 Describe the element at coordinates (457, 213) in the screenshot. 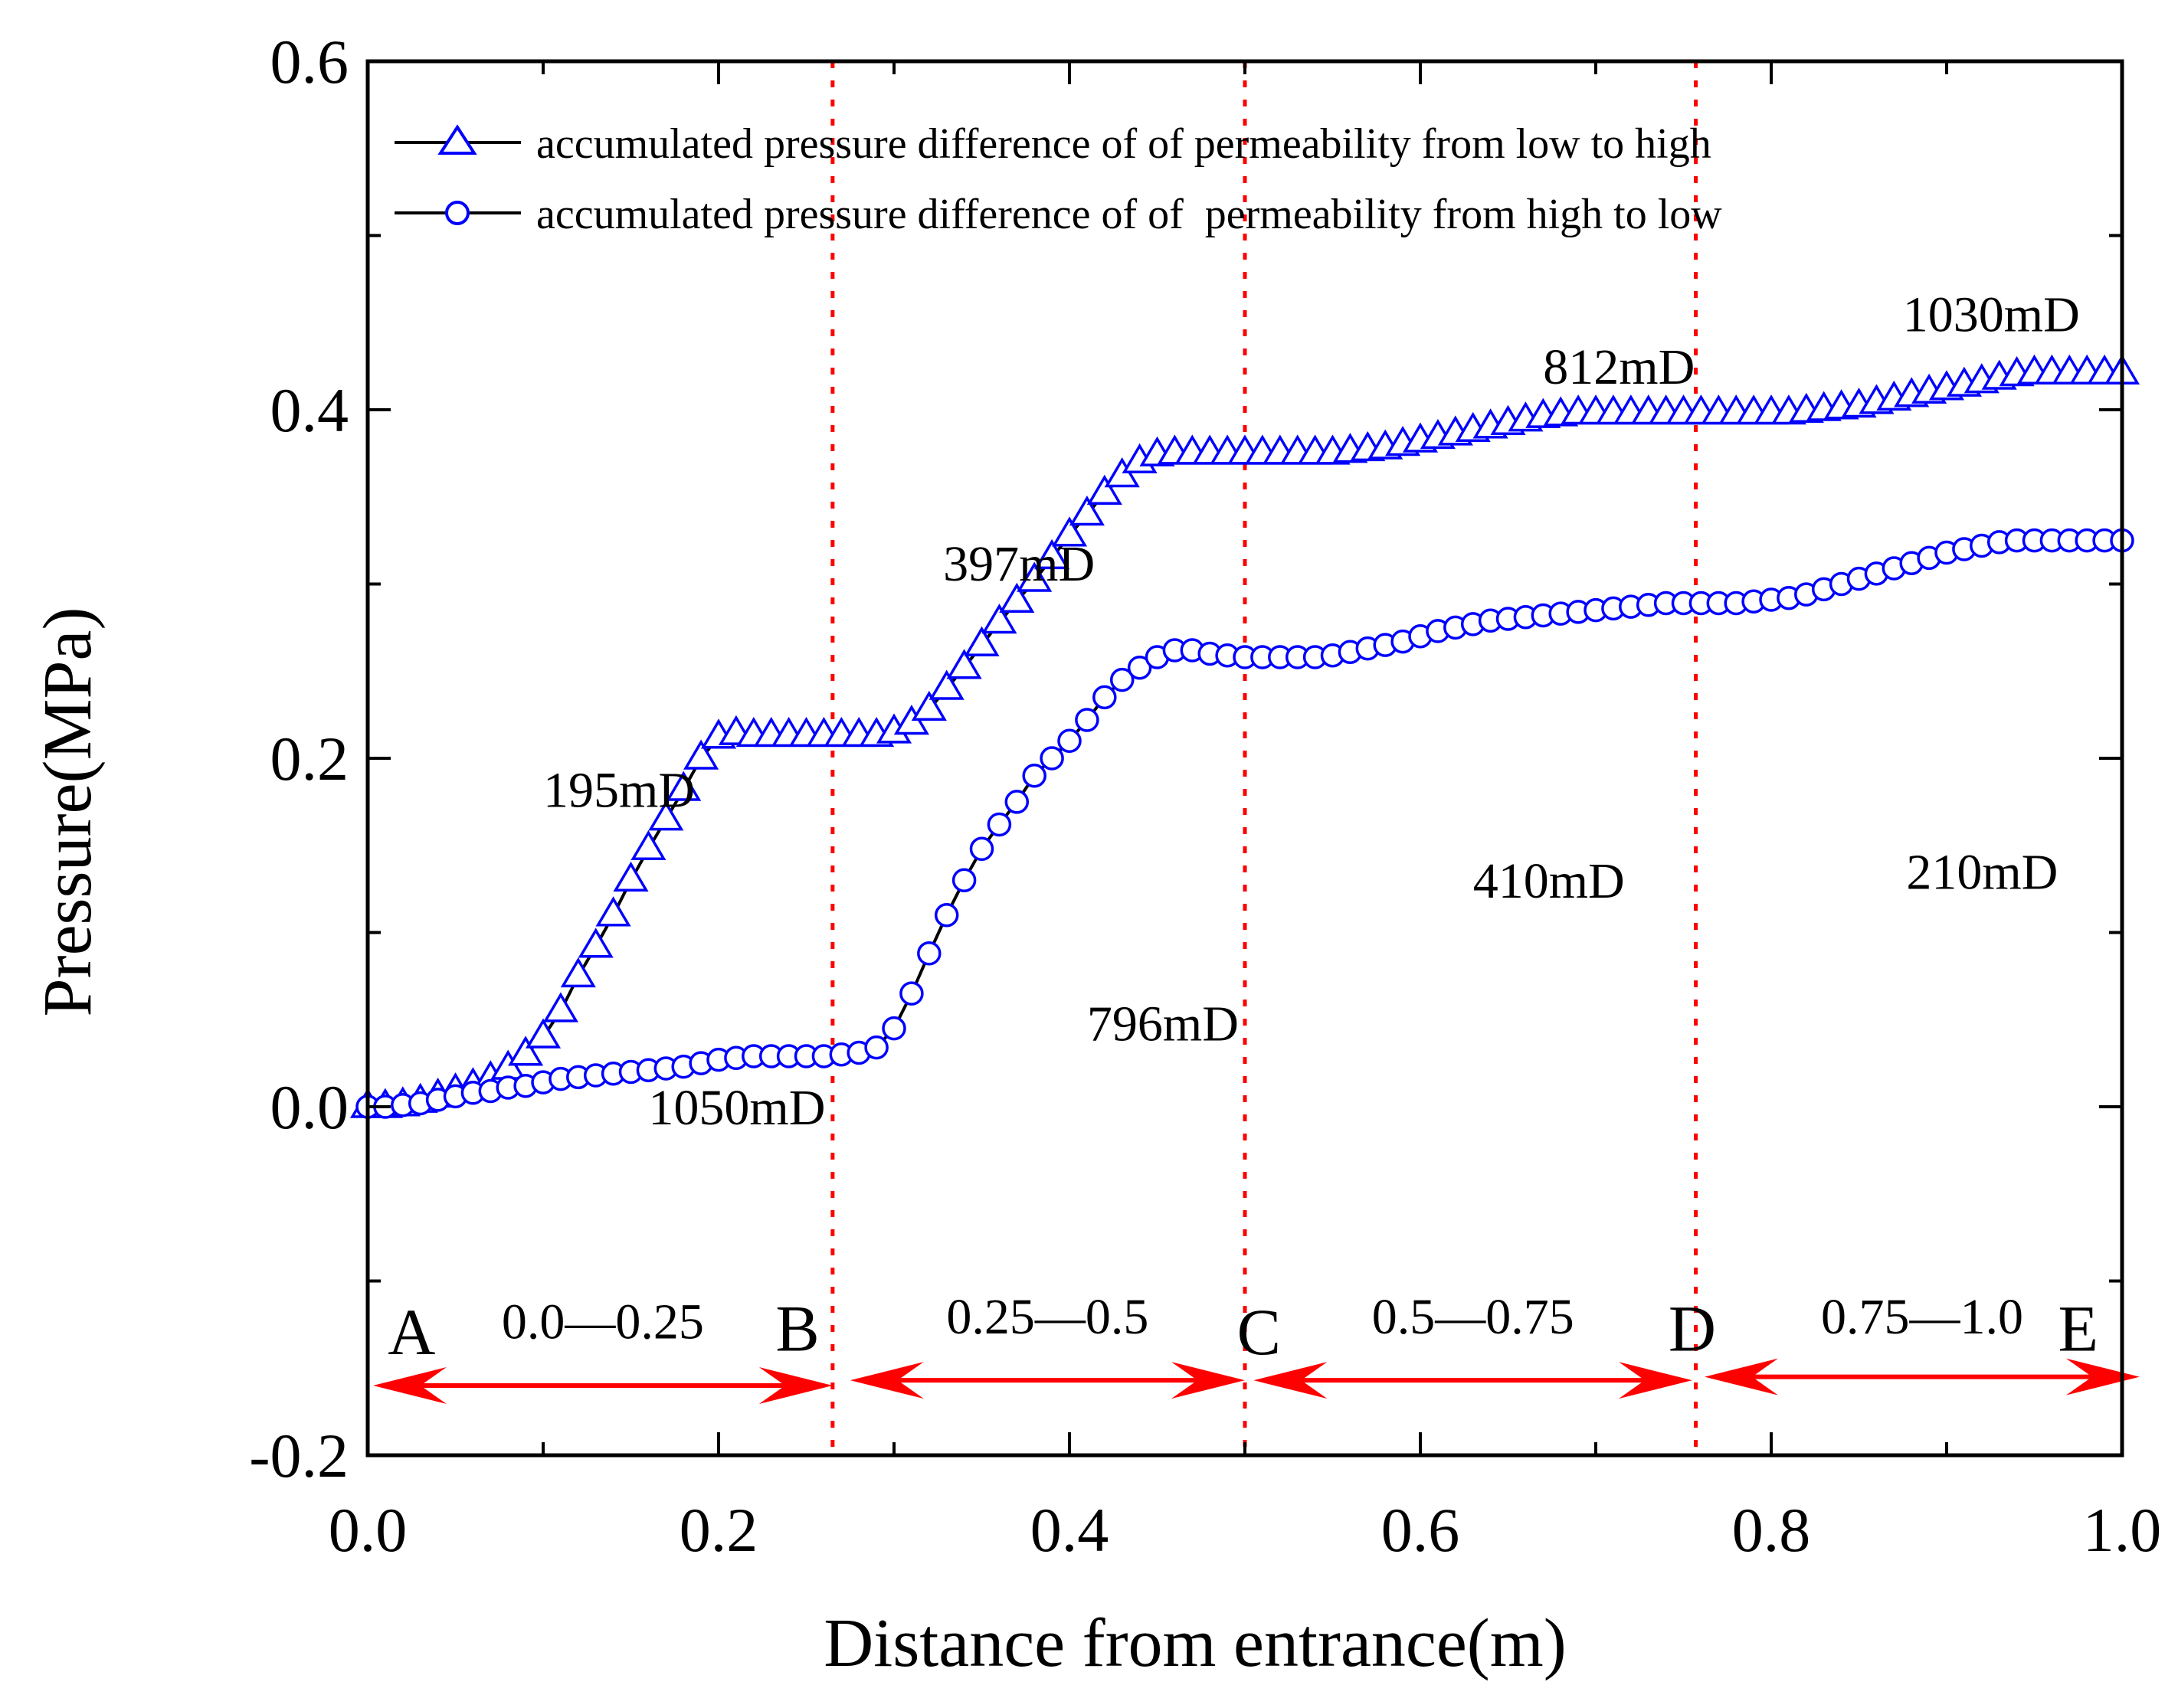

I see `legend-circle-marker` at that location.